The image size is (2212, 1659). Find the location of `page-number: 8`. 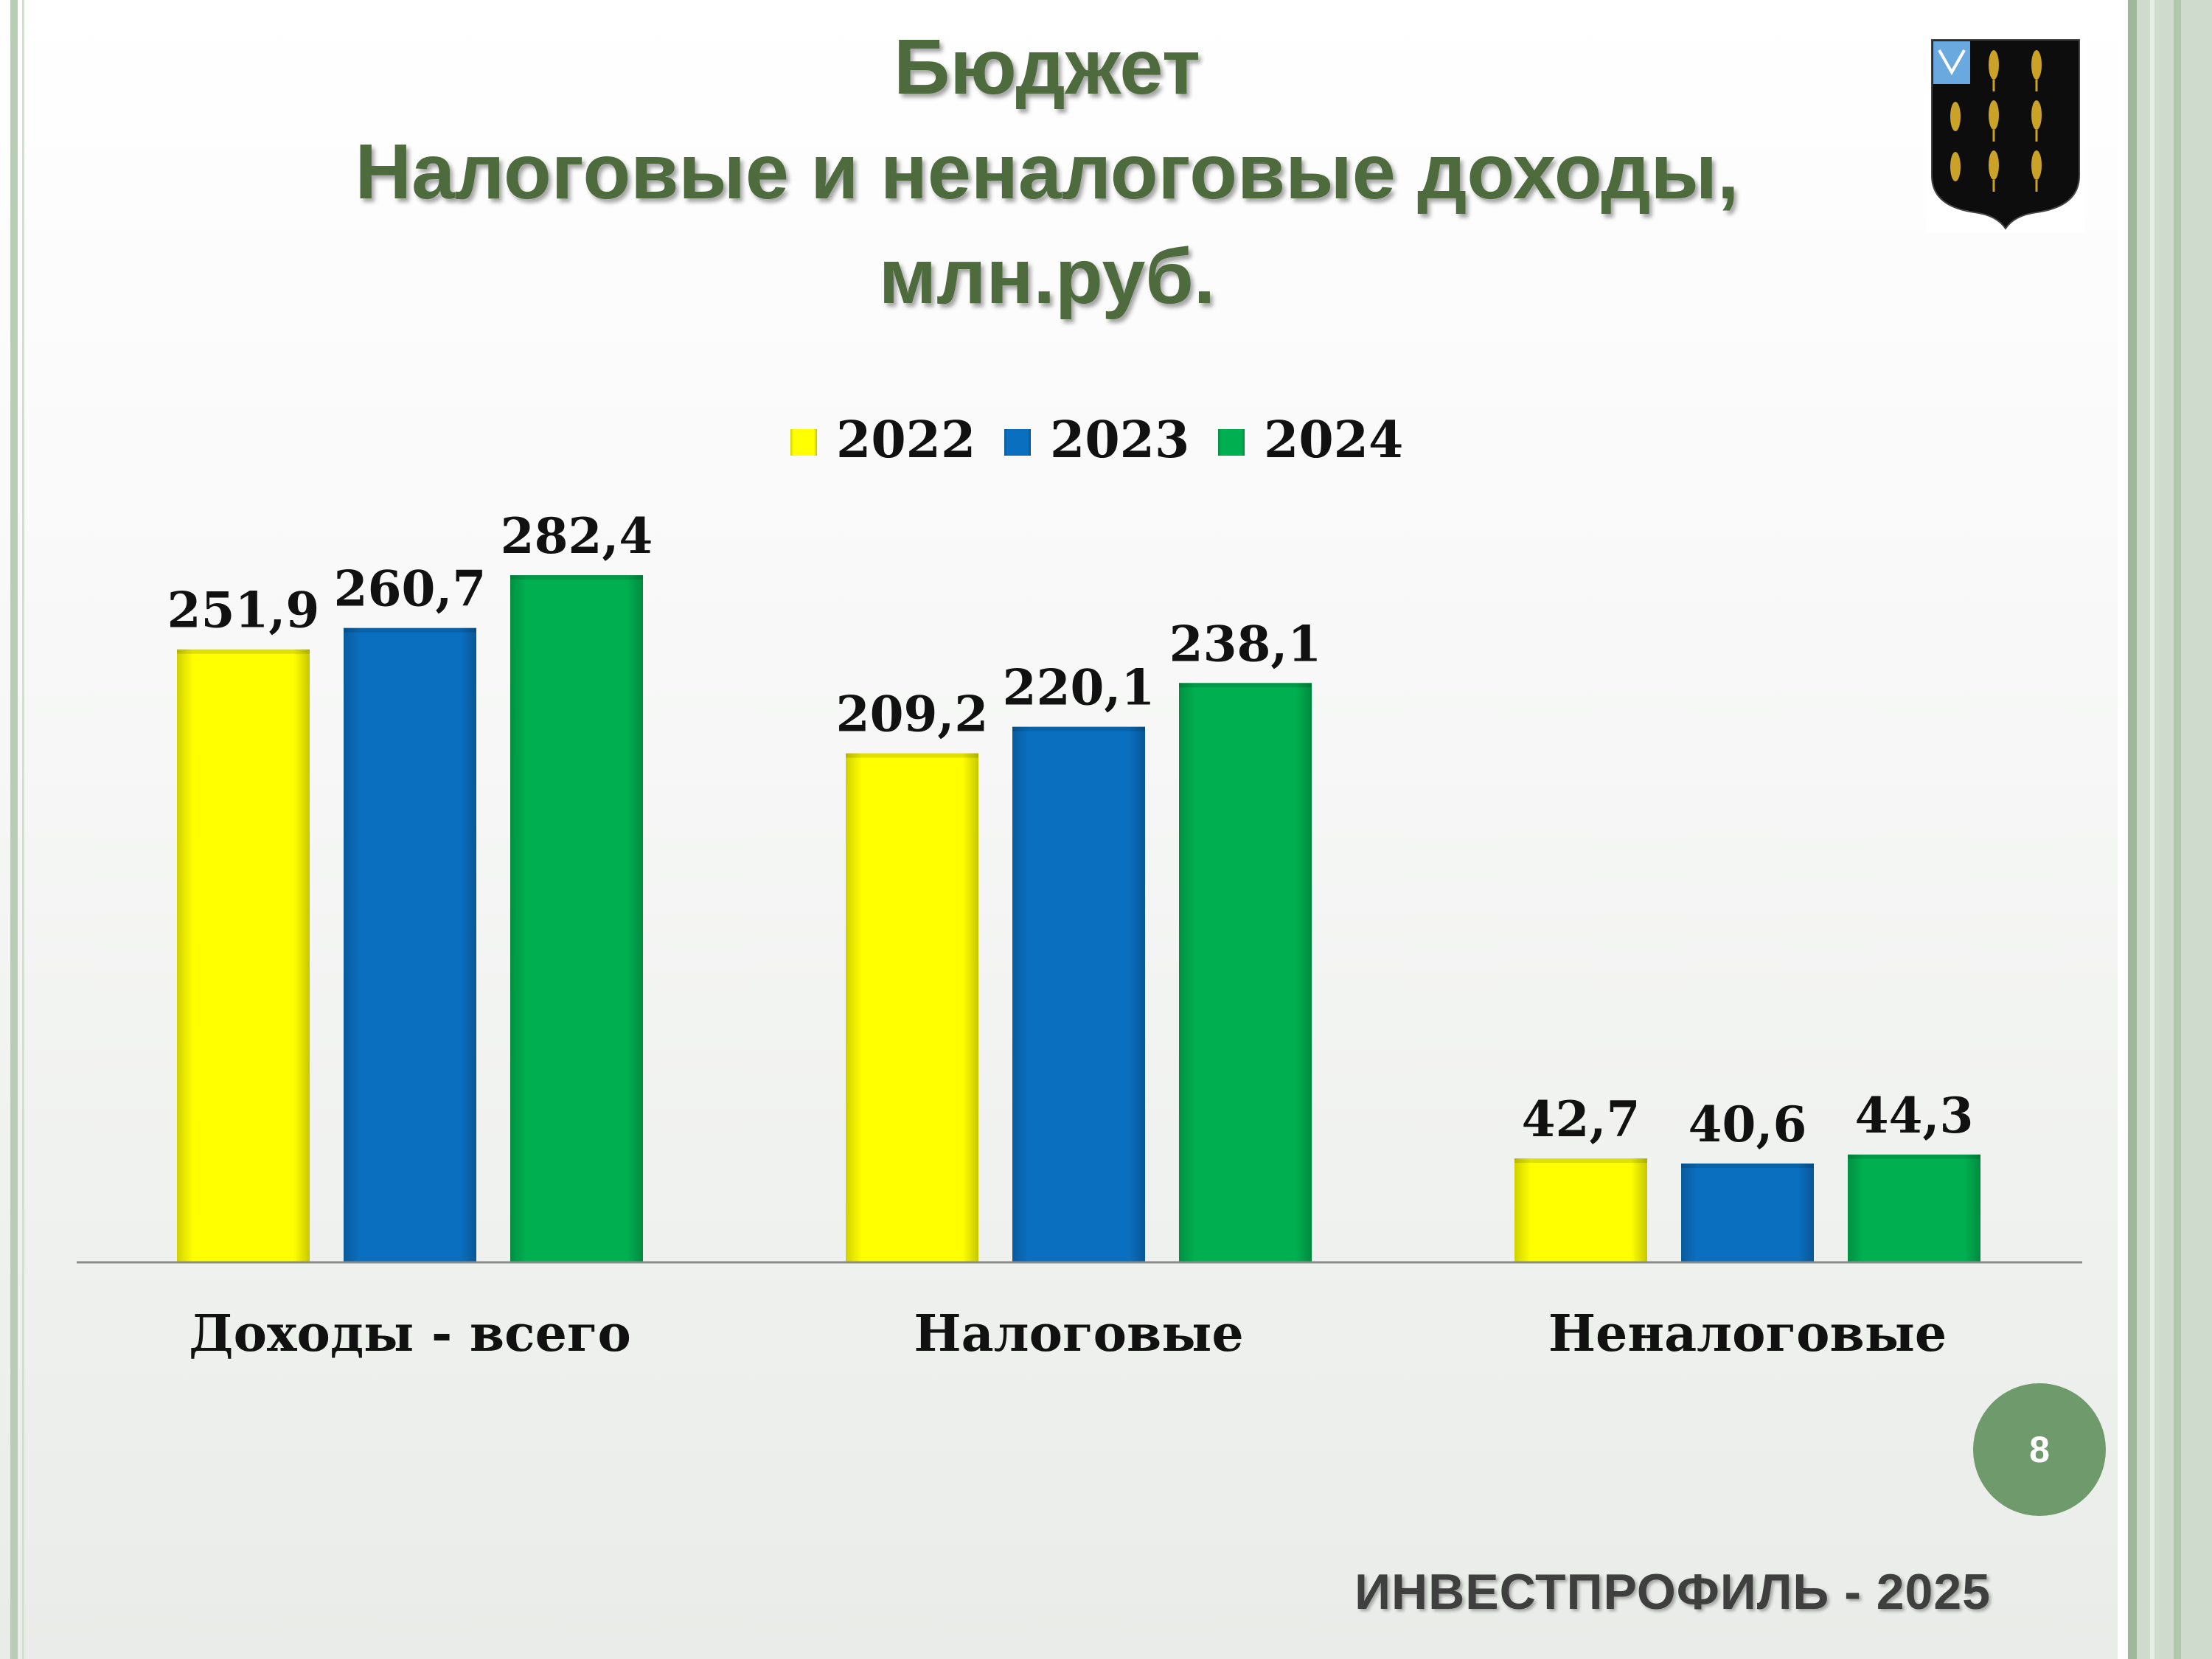

page-number: 8 is located at coordinates (2039, 1449).